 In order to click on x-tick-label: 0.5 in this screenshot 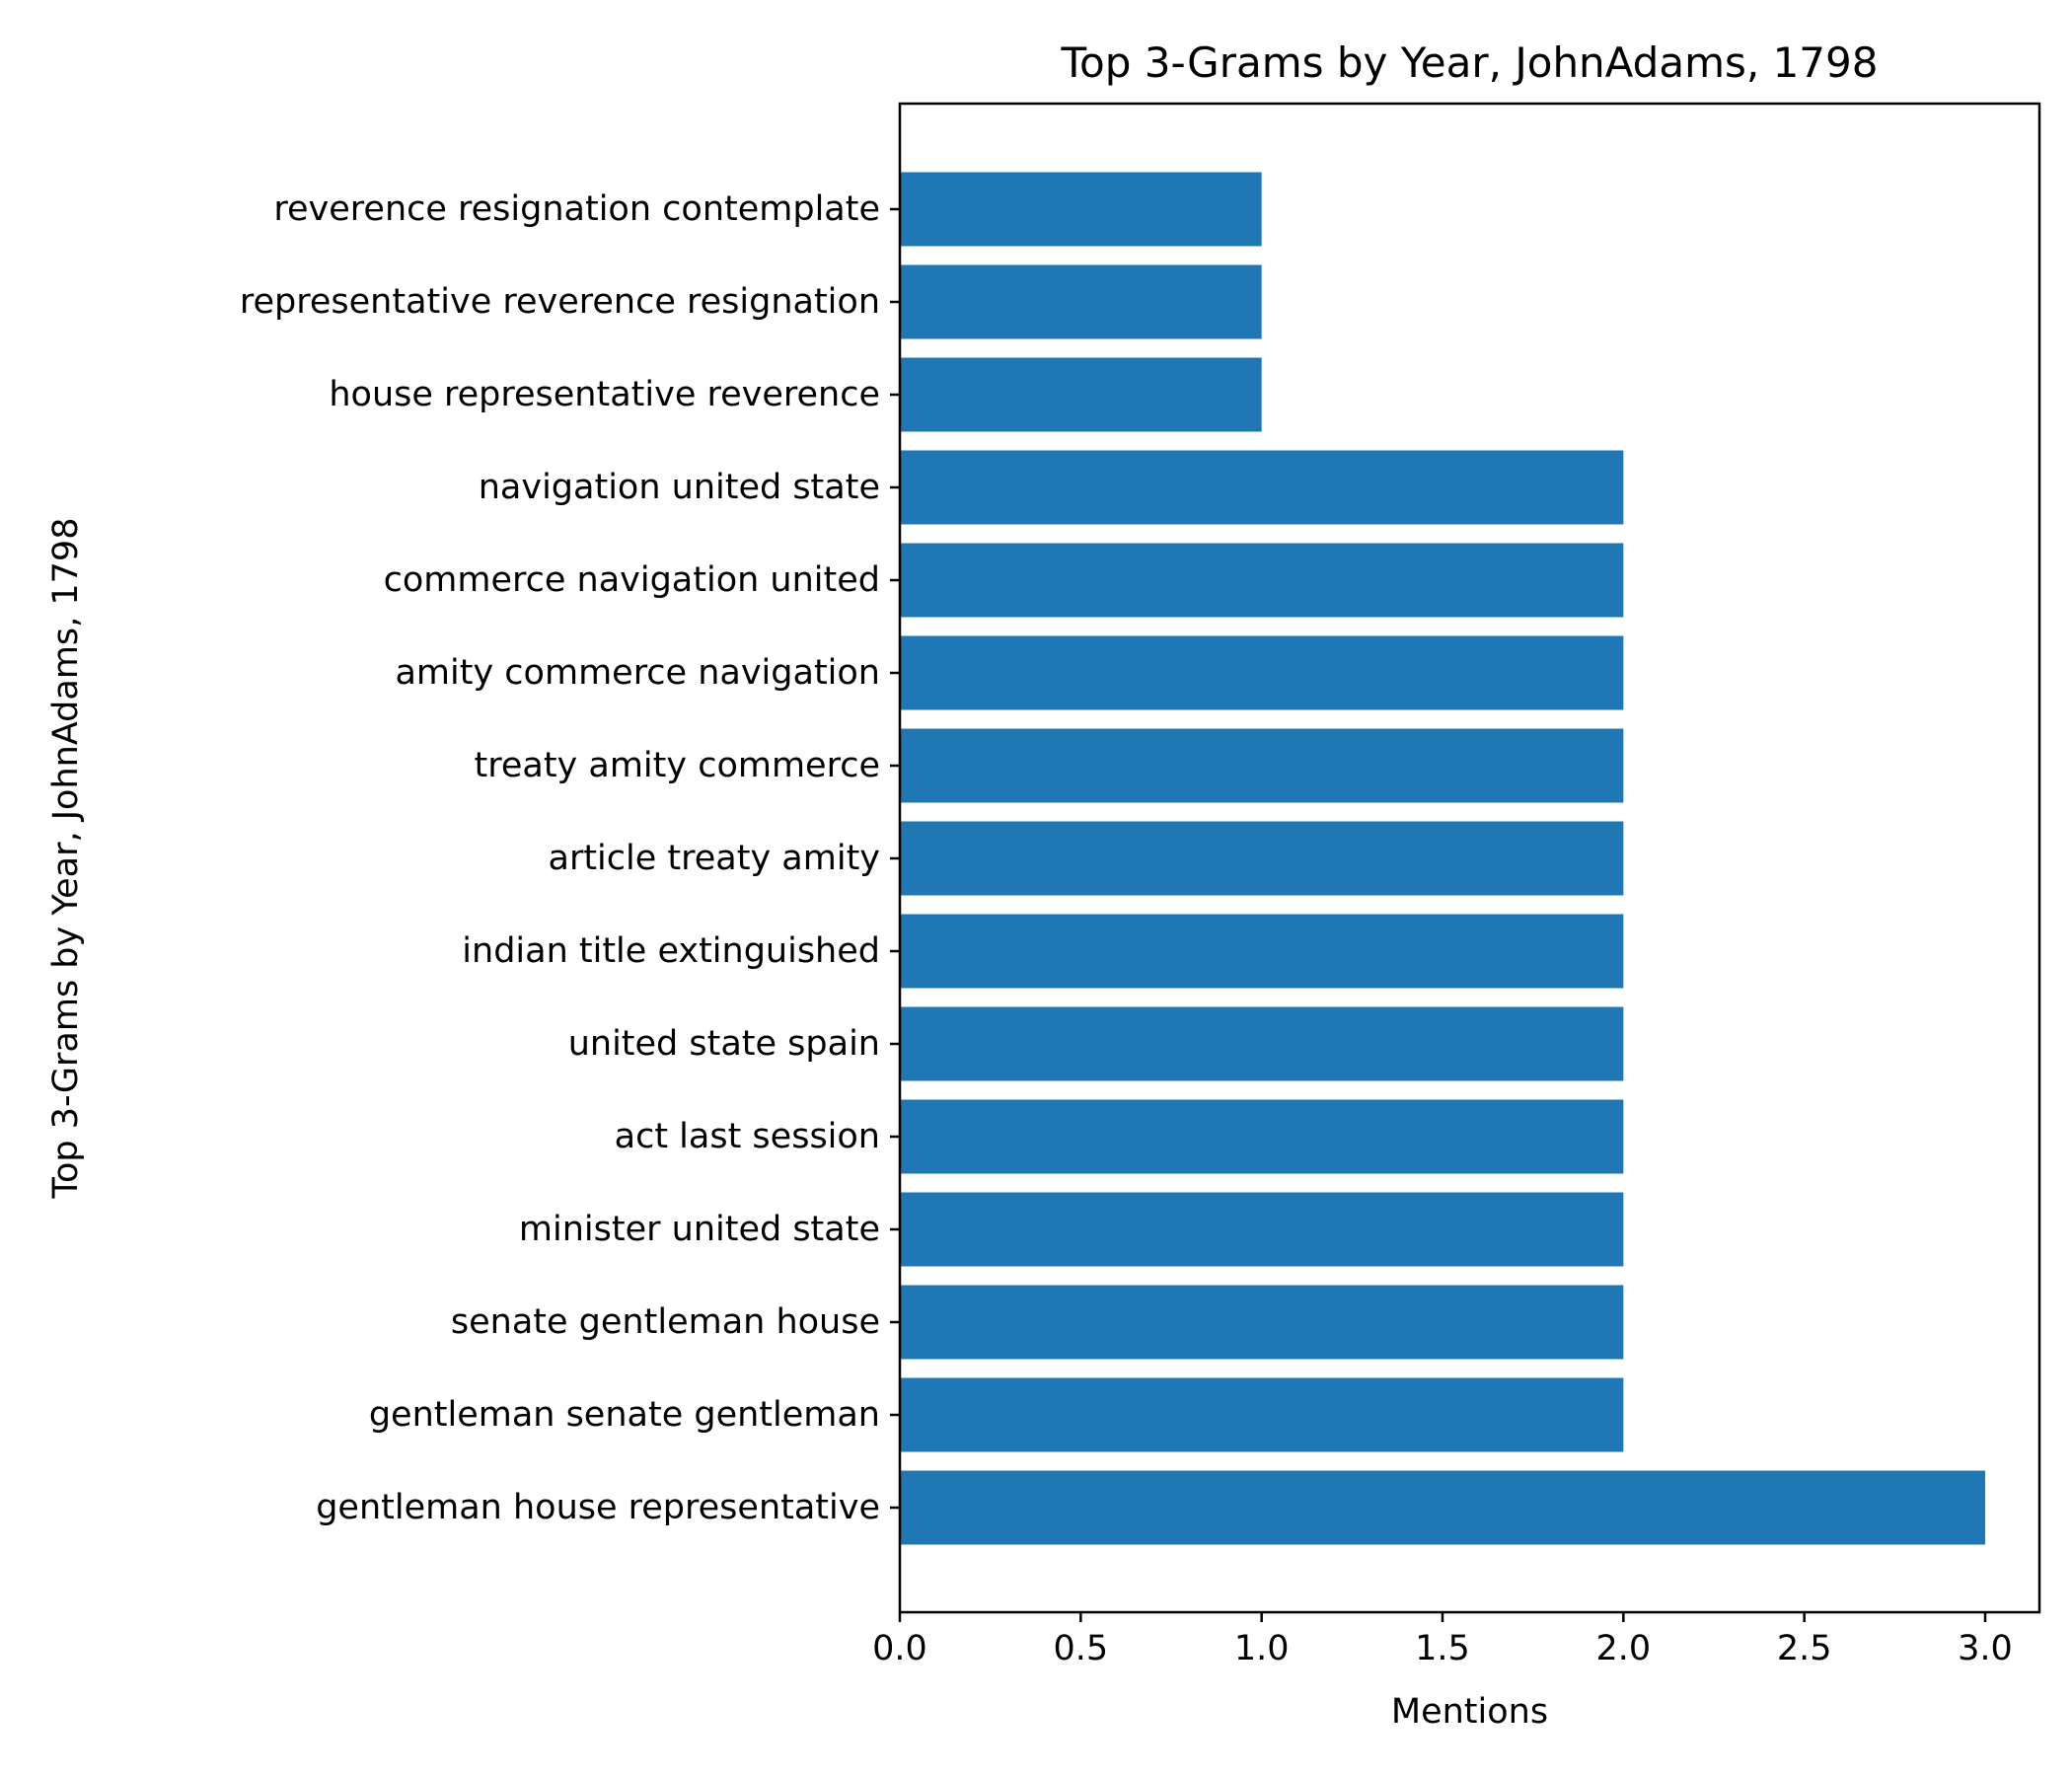, I will do `click(1081, 1648)`.